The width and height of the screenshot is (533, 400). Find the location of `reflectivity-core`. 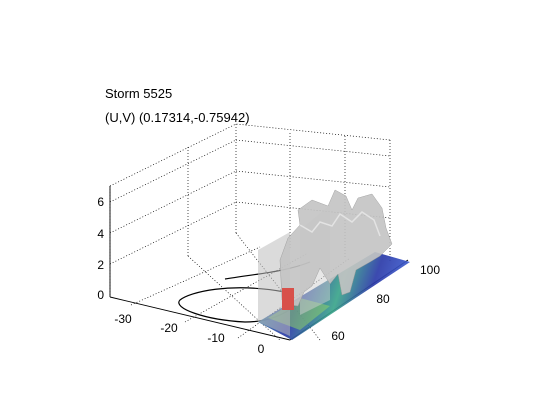

reflectivity-core is located at coordinates (288, 299).